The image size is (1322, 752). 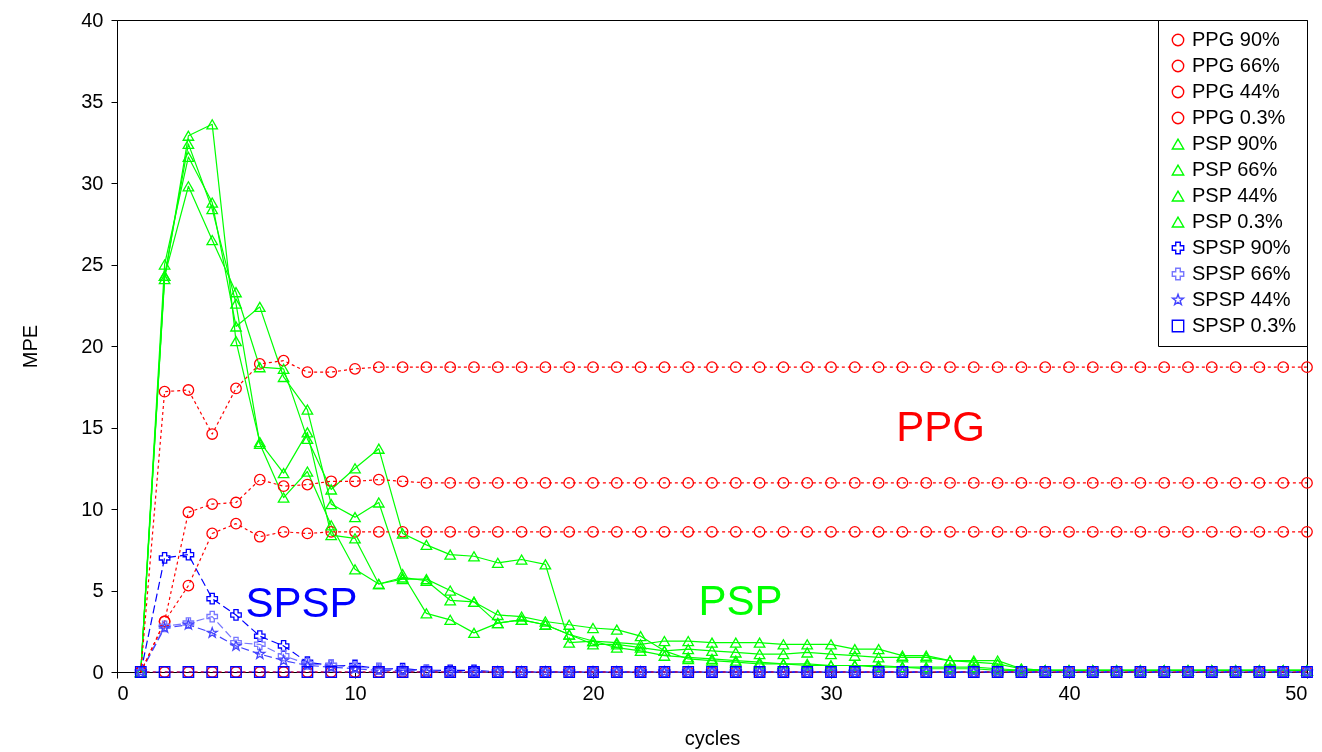 What do you see at coordinates (1235, 195) in the screenshot?
I see `legend-label: PSP 44%` at bounding box center [1235, 195].